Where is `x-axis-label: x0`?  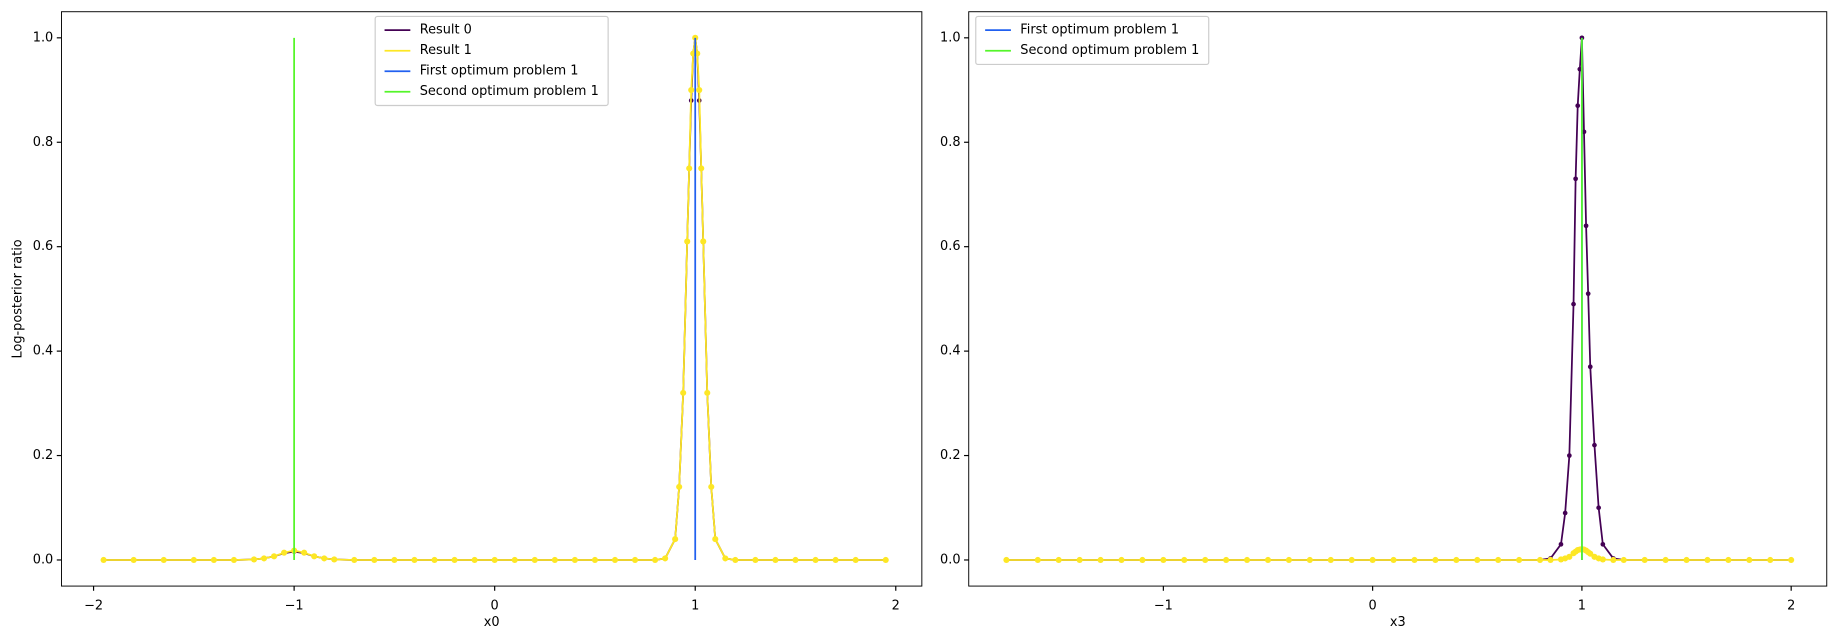 x-axis-label: x0 is located at coordinates (492, 622).